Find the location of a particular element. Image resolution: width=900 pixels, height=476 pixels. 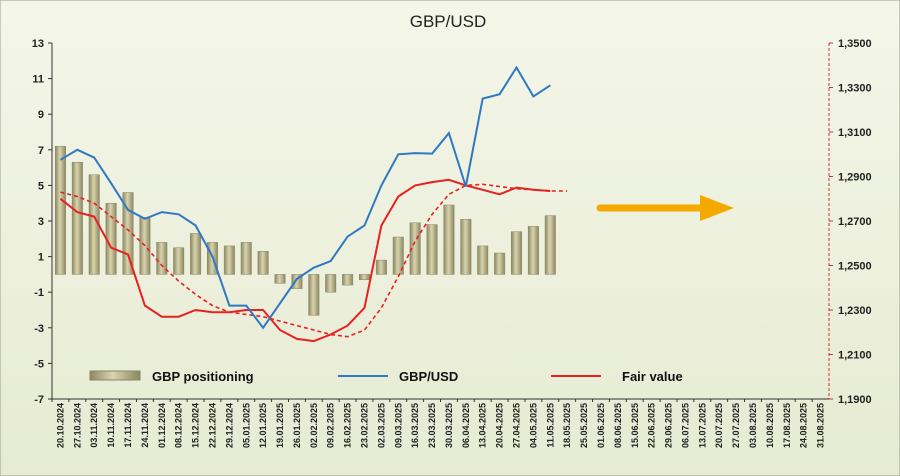

forecast-arrow-head is located at coordinates (717, 208).